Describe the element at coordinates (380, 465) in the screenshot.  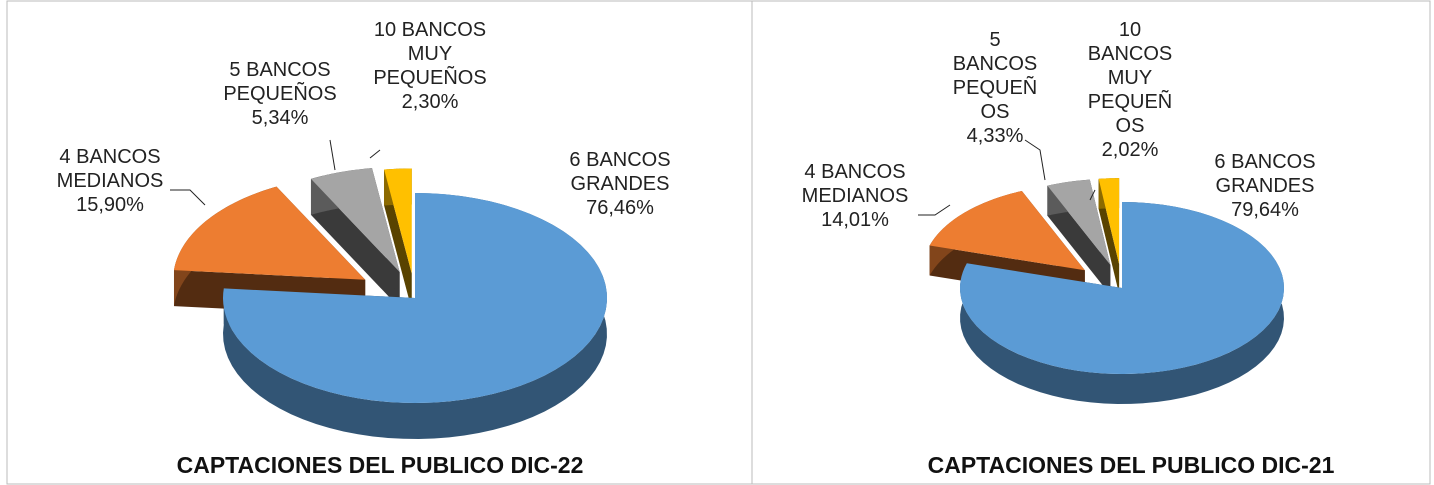
I see `chart-title: CAPTACIONES DEL PUBLICO DIC-22` at that location.